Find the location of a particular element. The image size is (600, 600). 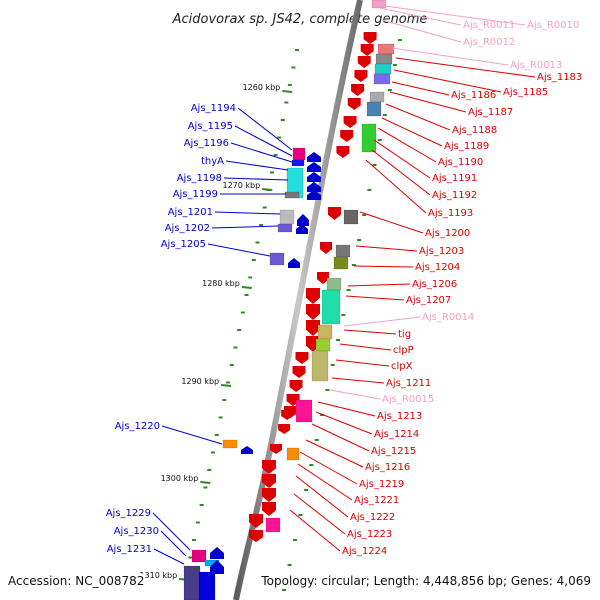

gene-label-right: Ajs_1188 is located at coordinates (474, 130).